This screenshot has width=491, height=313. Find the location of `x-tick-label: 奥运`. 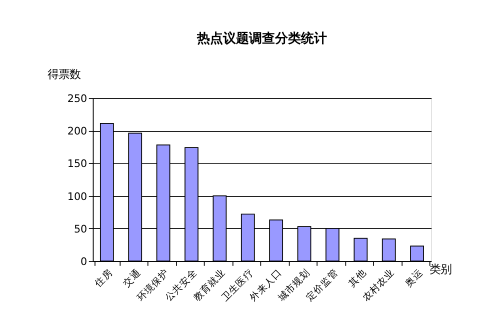

x-tick-label: 奥运 is located at coordinates (414, 278).